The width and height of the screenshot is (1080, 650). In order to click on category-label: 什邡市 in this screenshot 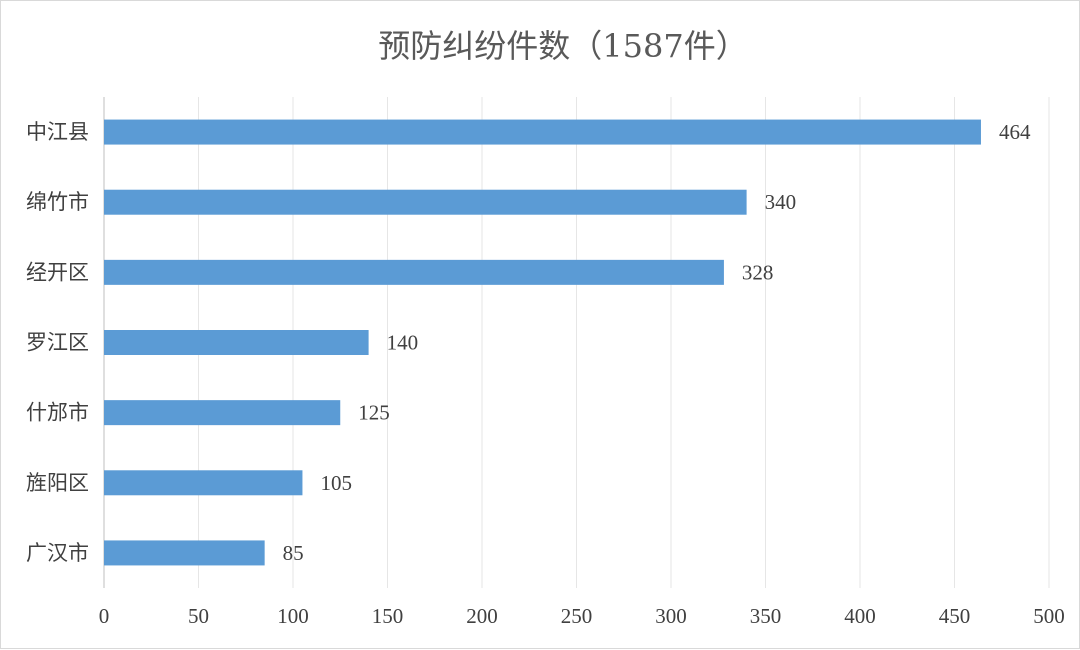, I will do `click(57, 413)`.